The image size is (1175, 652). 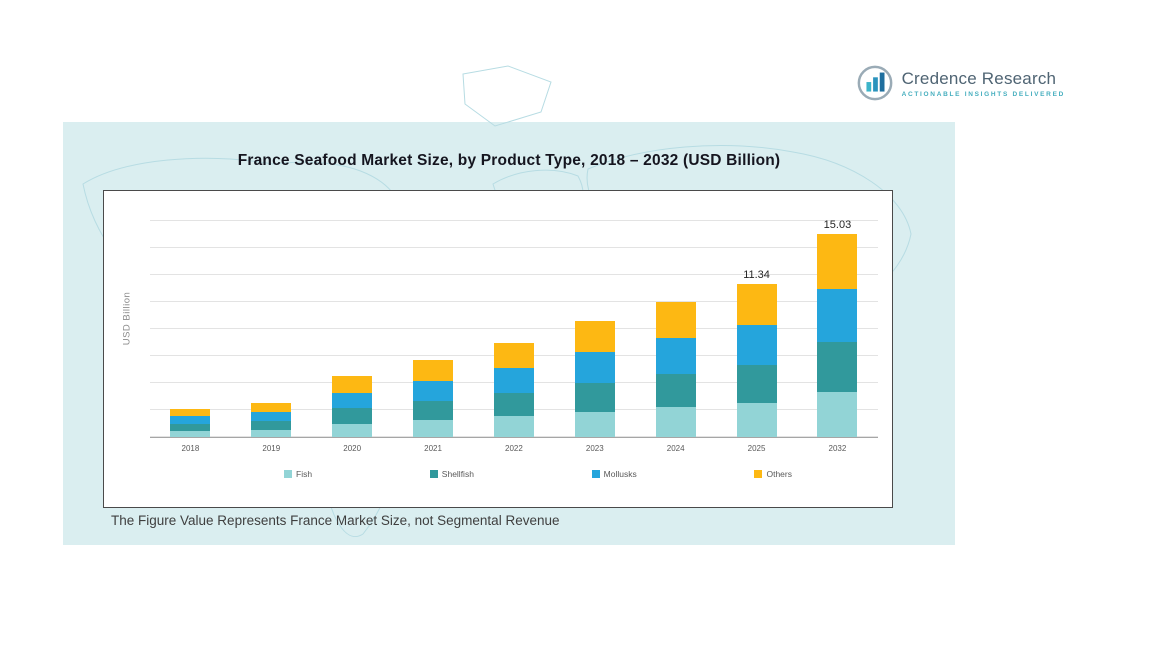 What do you see at coordinates (675, 390) in the screenshot?
I see `bar-segment-shellfish-2024` at bounding box center [675, 390].